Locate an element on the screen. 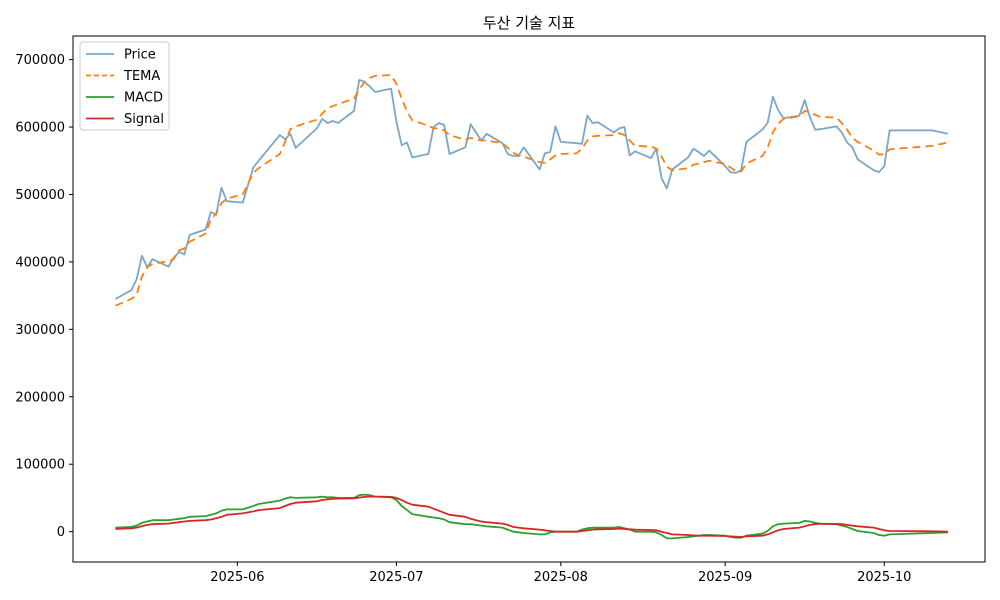  chart-title: 두산 기술 지표 is located at coordinates (529, 23).